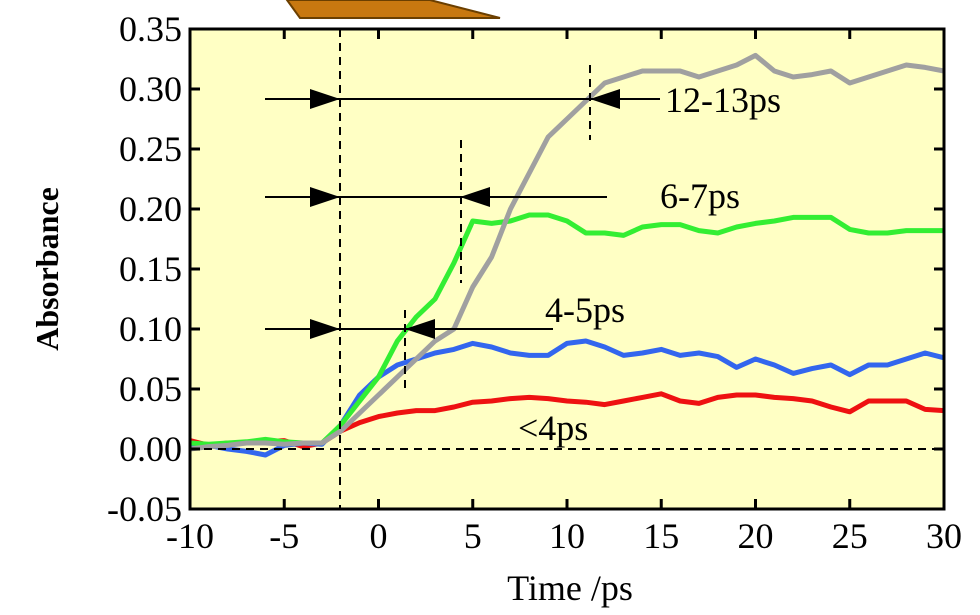 Image resolution: width=980 pixels, height=615 pixels. I want to click on x-tick-label: 25, so click(850, 536).